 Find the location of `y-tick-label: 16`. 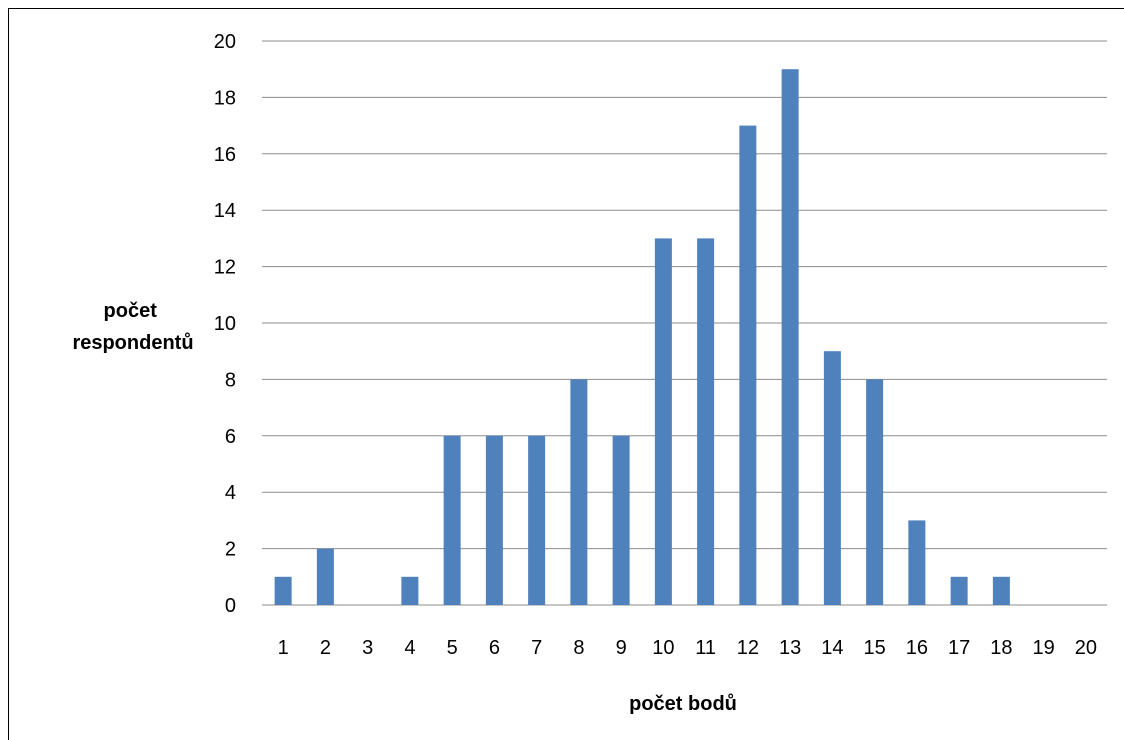

y-tick-label: 16 is located at coordinates (225, 155).